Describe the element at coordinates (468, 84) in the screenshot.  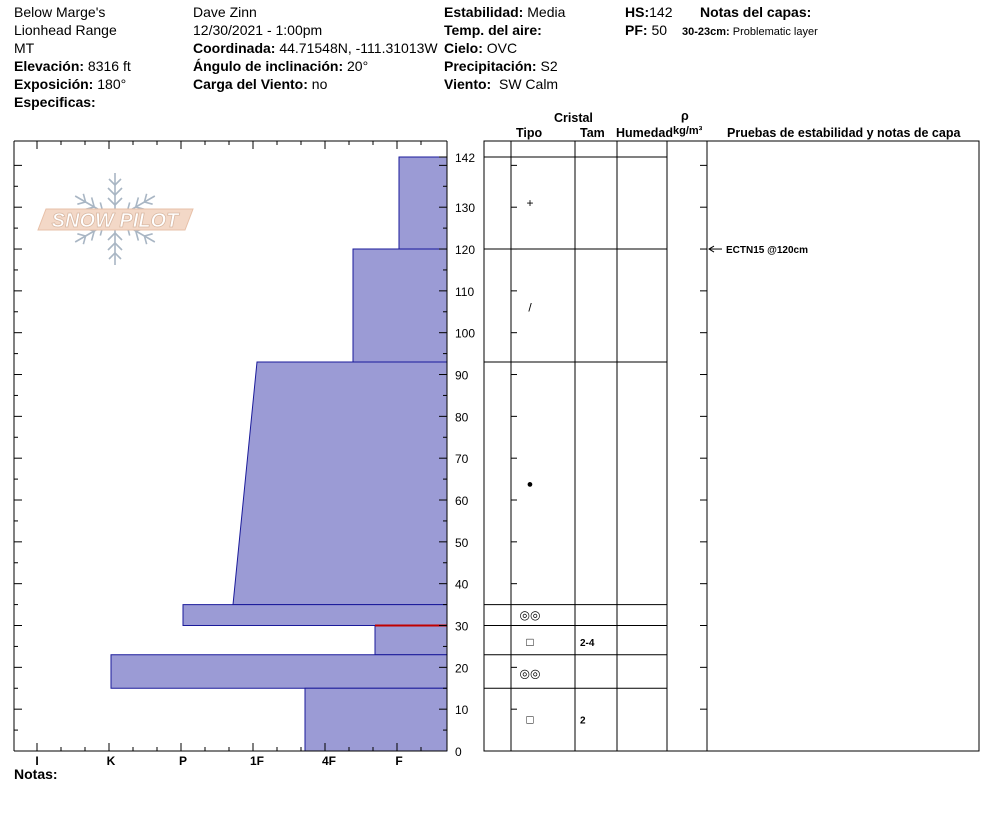
I see `wind-label: Viento:` at that location.